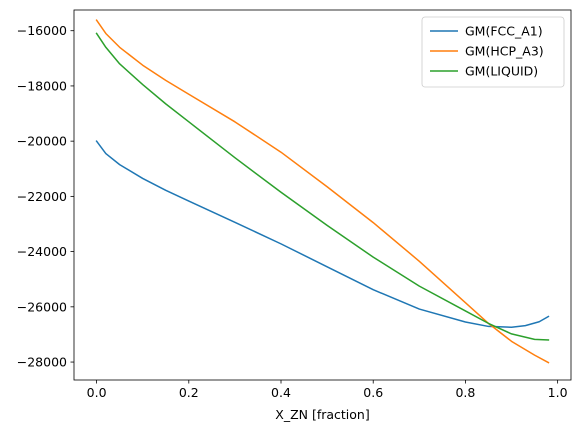 The width and height of the screenshot is (581, 433). Describe the element at coordinates (327, 390) in the screenshot. I see `x-axis-ticks: 0.0 0.2 0.4 0.6 0.8 1.0` at that location.